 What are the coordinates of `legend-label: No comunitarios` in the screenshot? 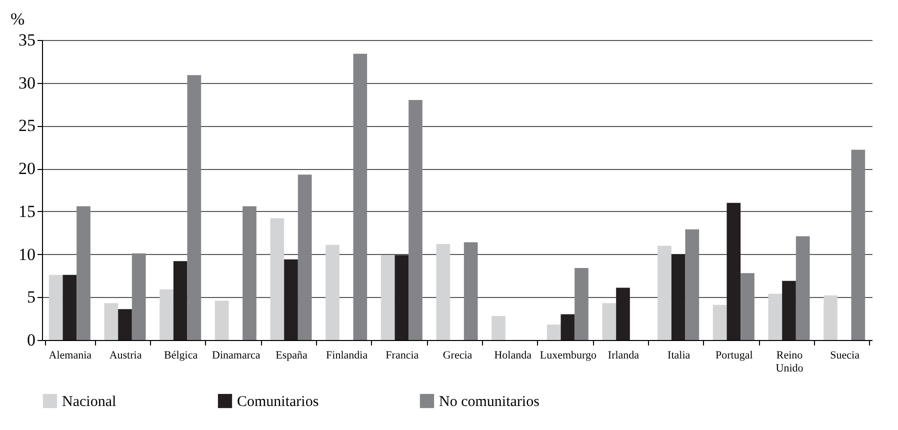 It's located at (489, 402).